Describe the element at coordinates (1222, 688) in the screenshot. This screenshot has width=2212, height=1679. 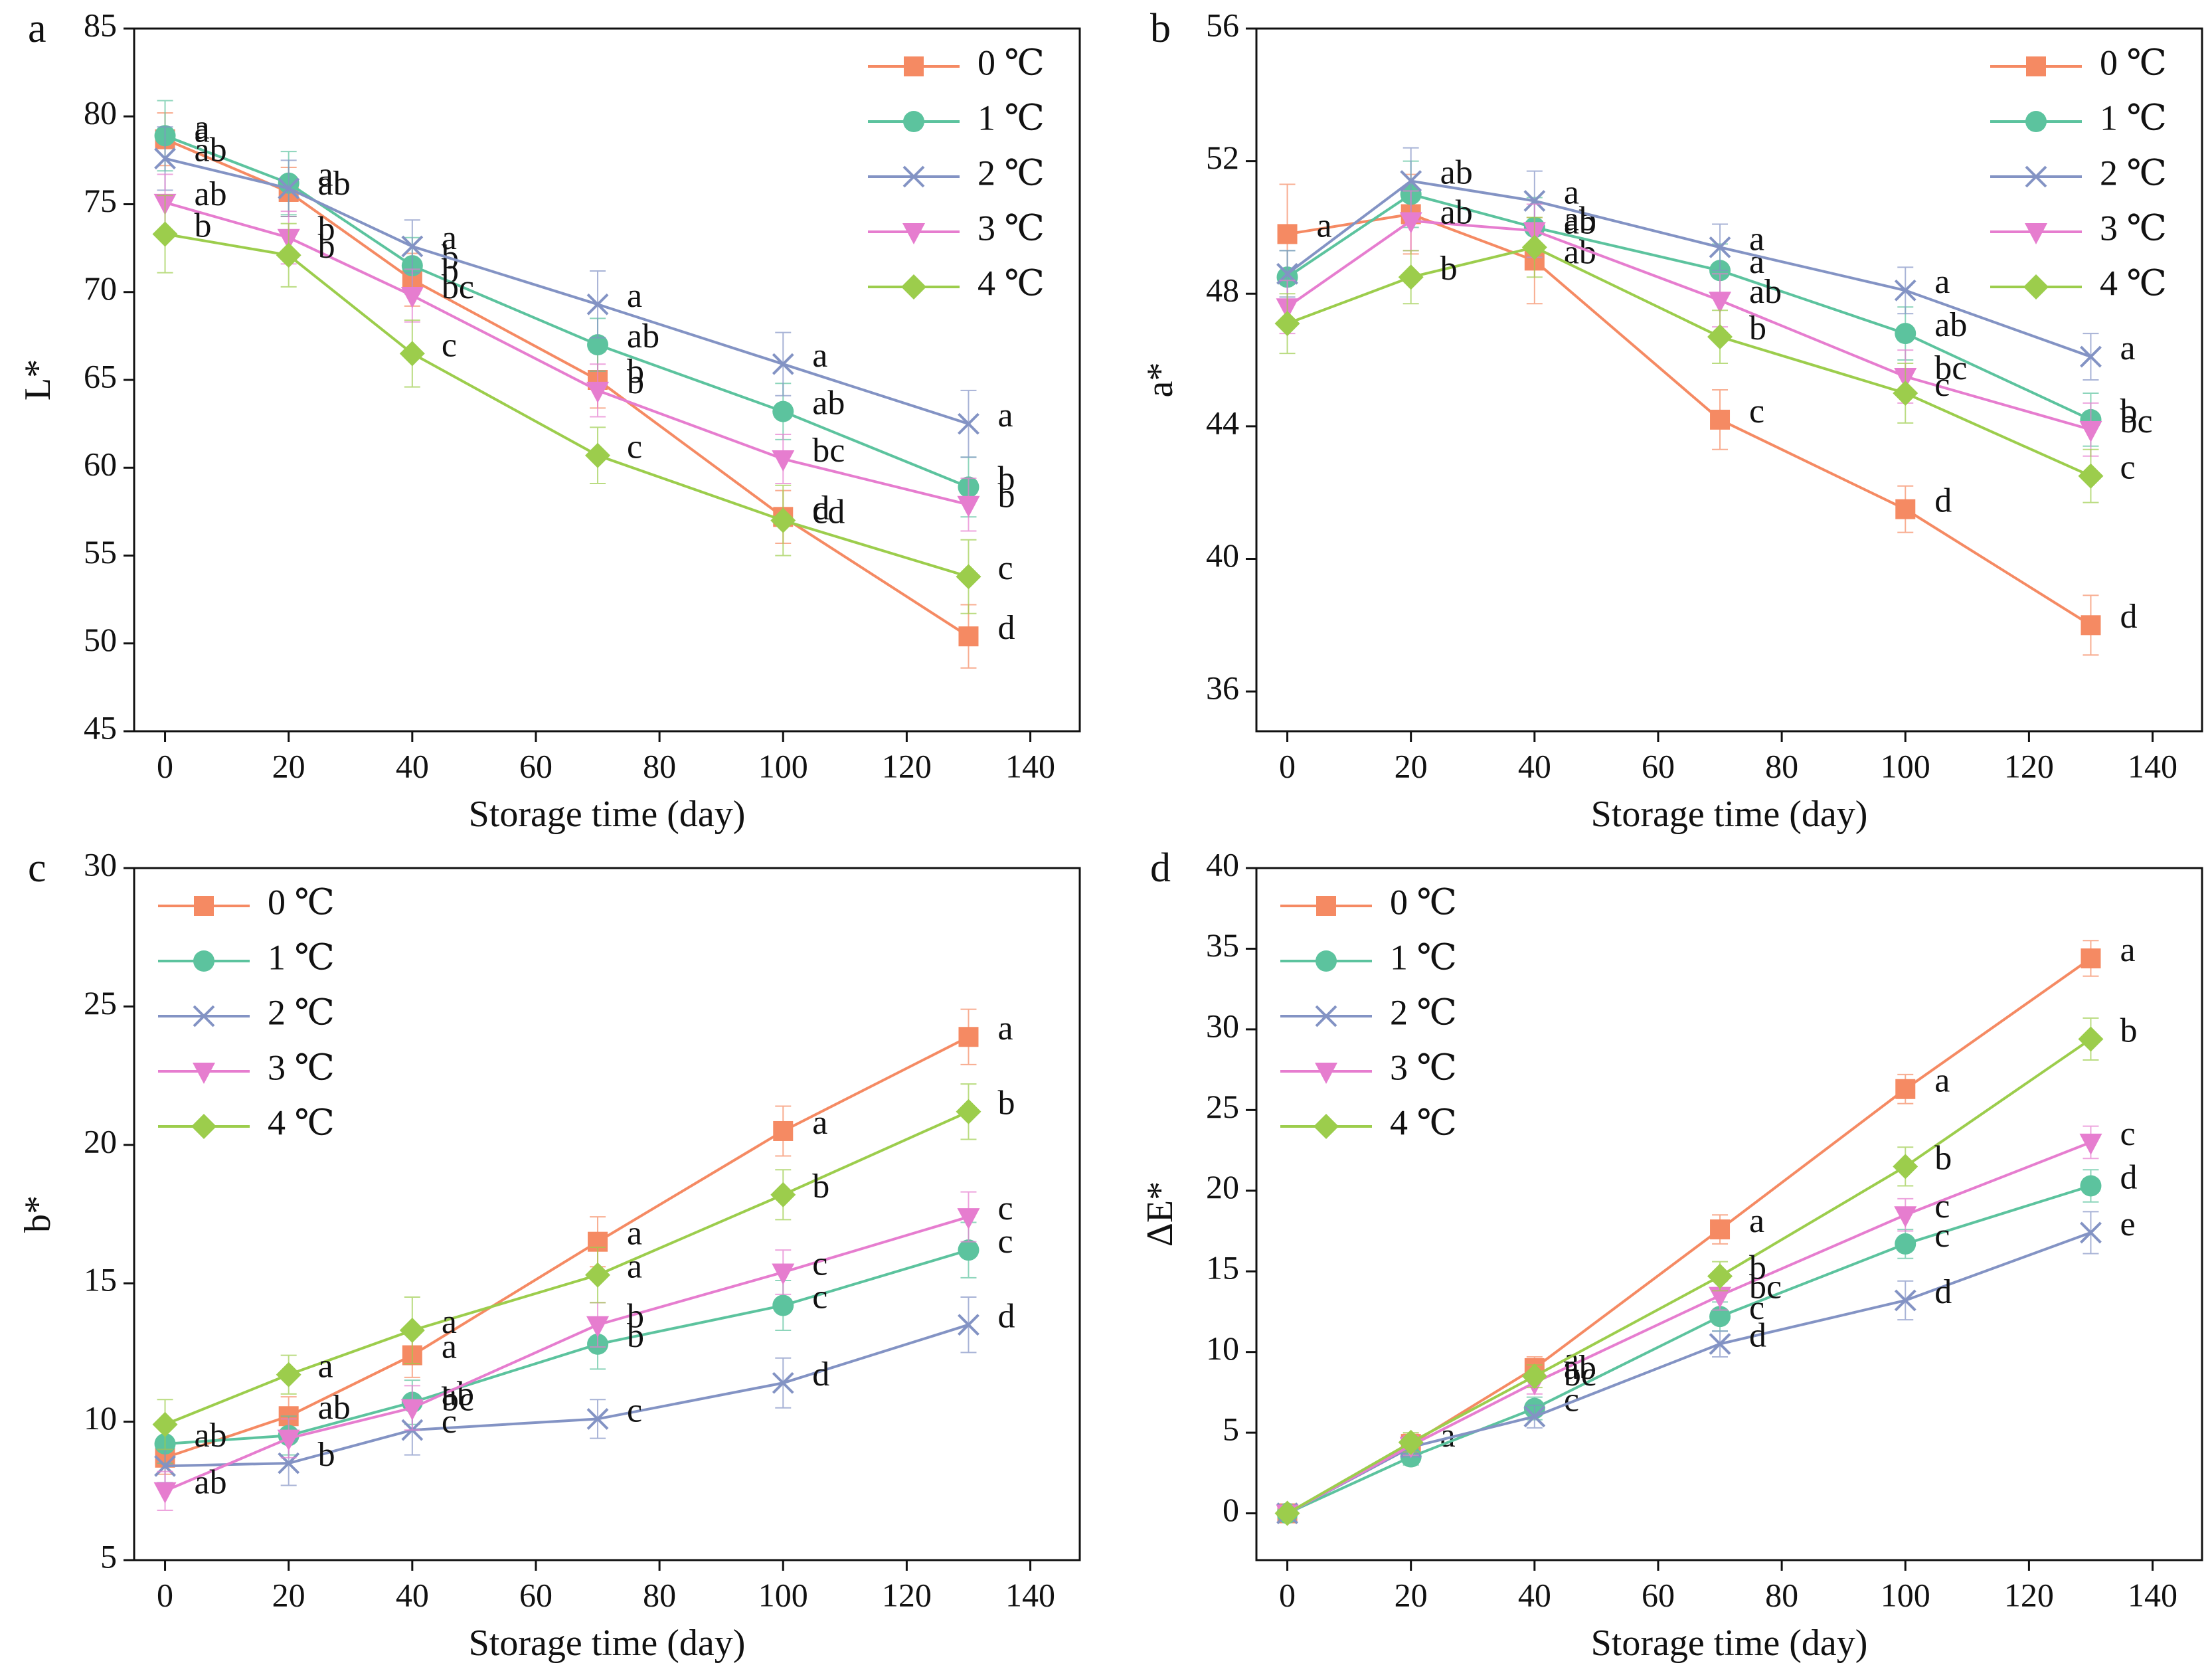
I see `y-tick-label: 36` at that location.